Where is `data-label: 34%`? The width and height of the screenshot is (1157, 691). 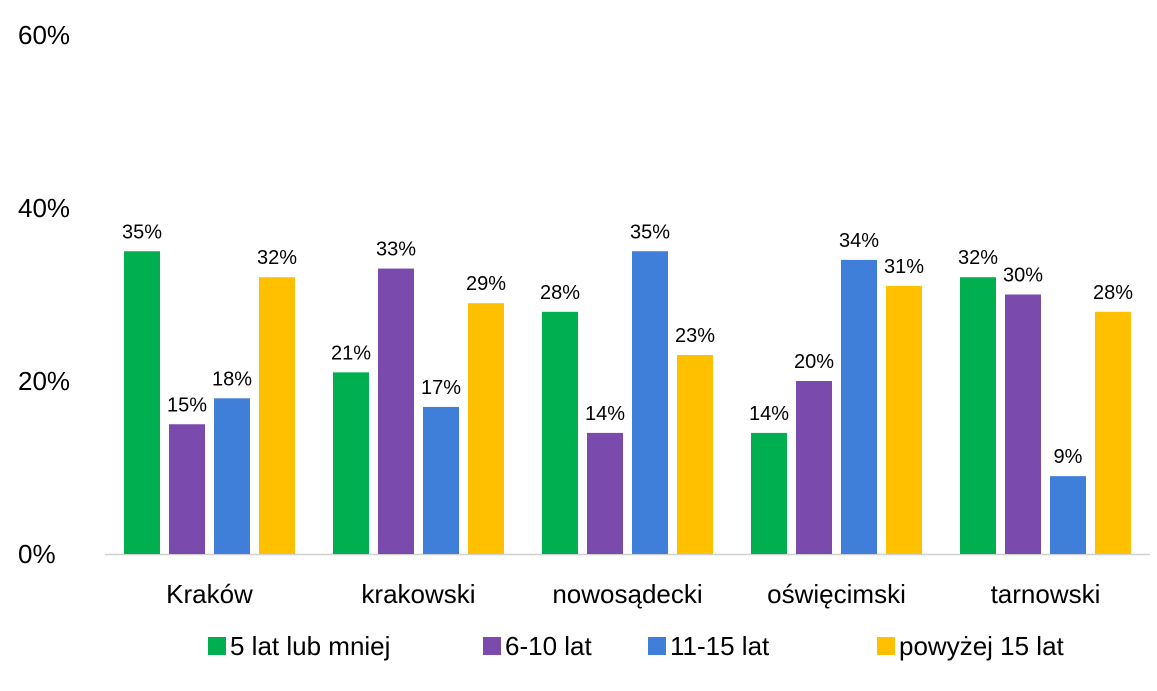
data-label: 34% is located at coordinates (859, 241).